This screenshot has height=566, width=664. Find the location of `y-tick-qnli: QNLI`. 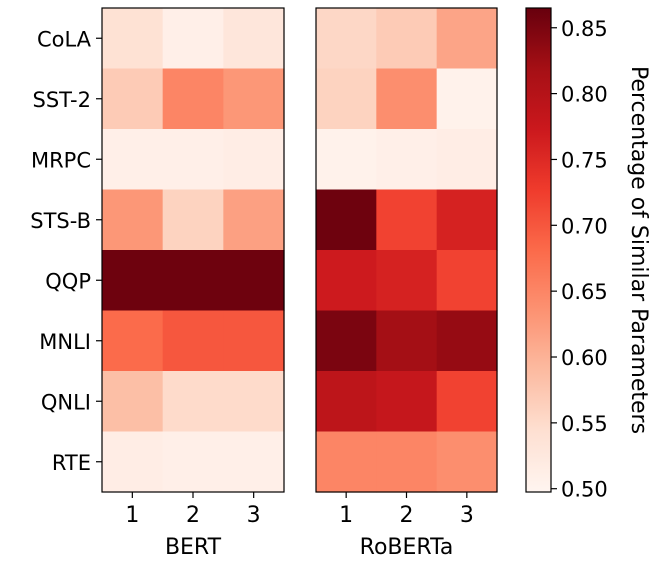

y-tick-qnli: QNLI is located at coordinates (66, 402).